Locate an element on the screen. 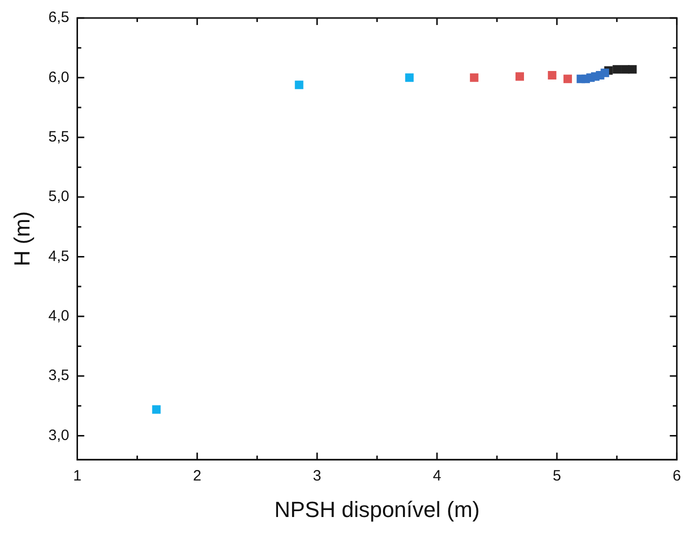  y-tick-label: 3,0 is located at coordinates (59, 435).